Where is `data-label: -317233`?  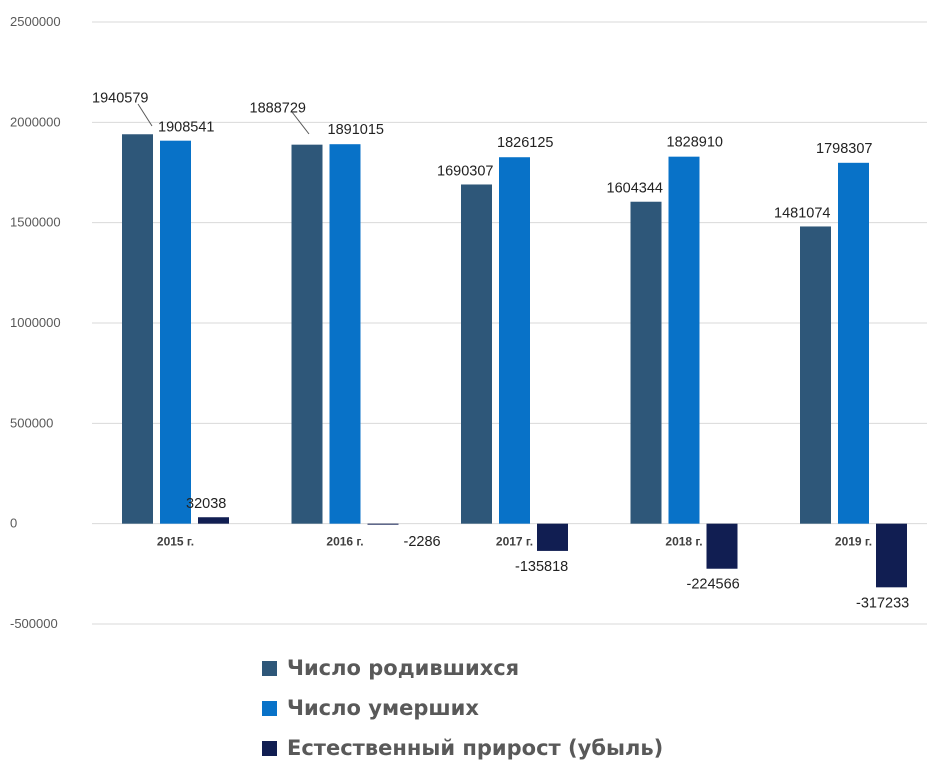
data-label: -317233 is located at coordinates (882, 603).